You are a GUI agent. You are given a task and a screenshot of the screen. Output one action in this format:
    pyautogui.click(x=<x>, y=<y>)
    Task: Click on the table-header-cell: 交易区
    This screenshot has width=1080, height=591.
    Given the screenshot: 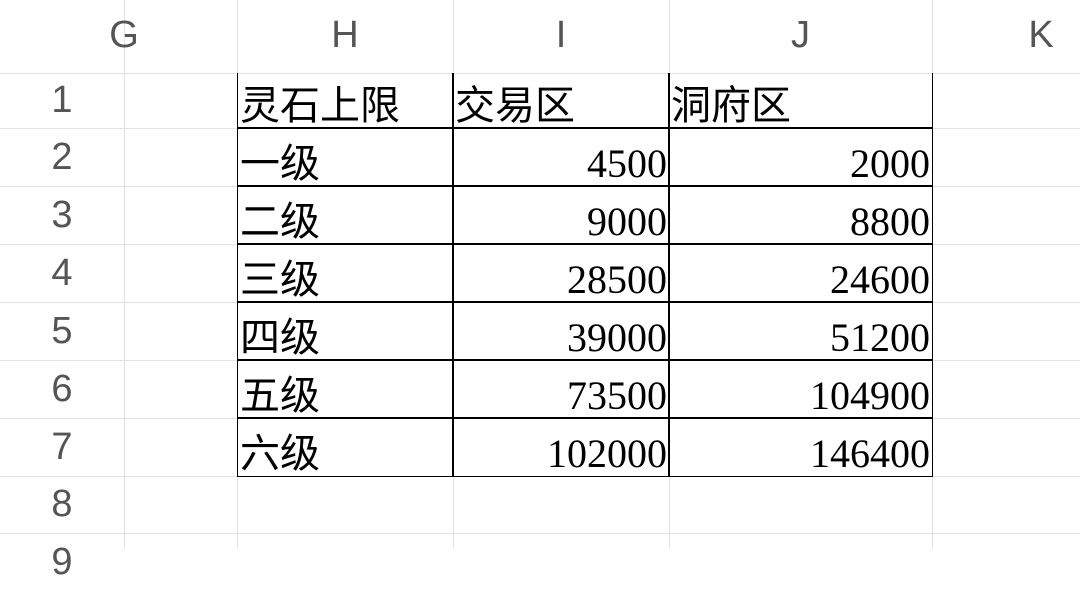 What is the action you would take?
    pyautogui.click(x=561, y=101)
    